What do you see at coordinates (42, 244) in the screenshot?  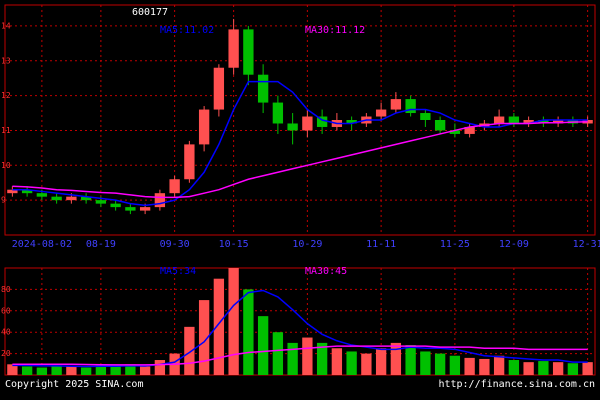 I see `x-tick-label: 2024-08-02` at bounding box center [42, 244].